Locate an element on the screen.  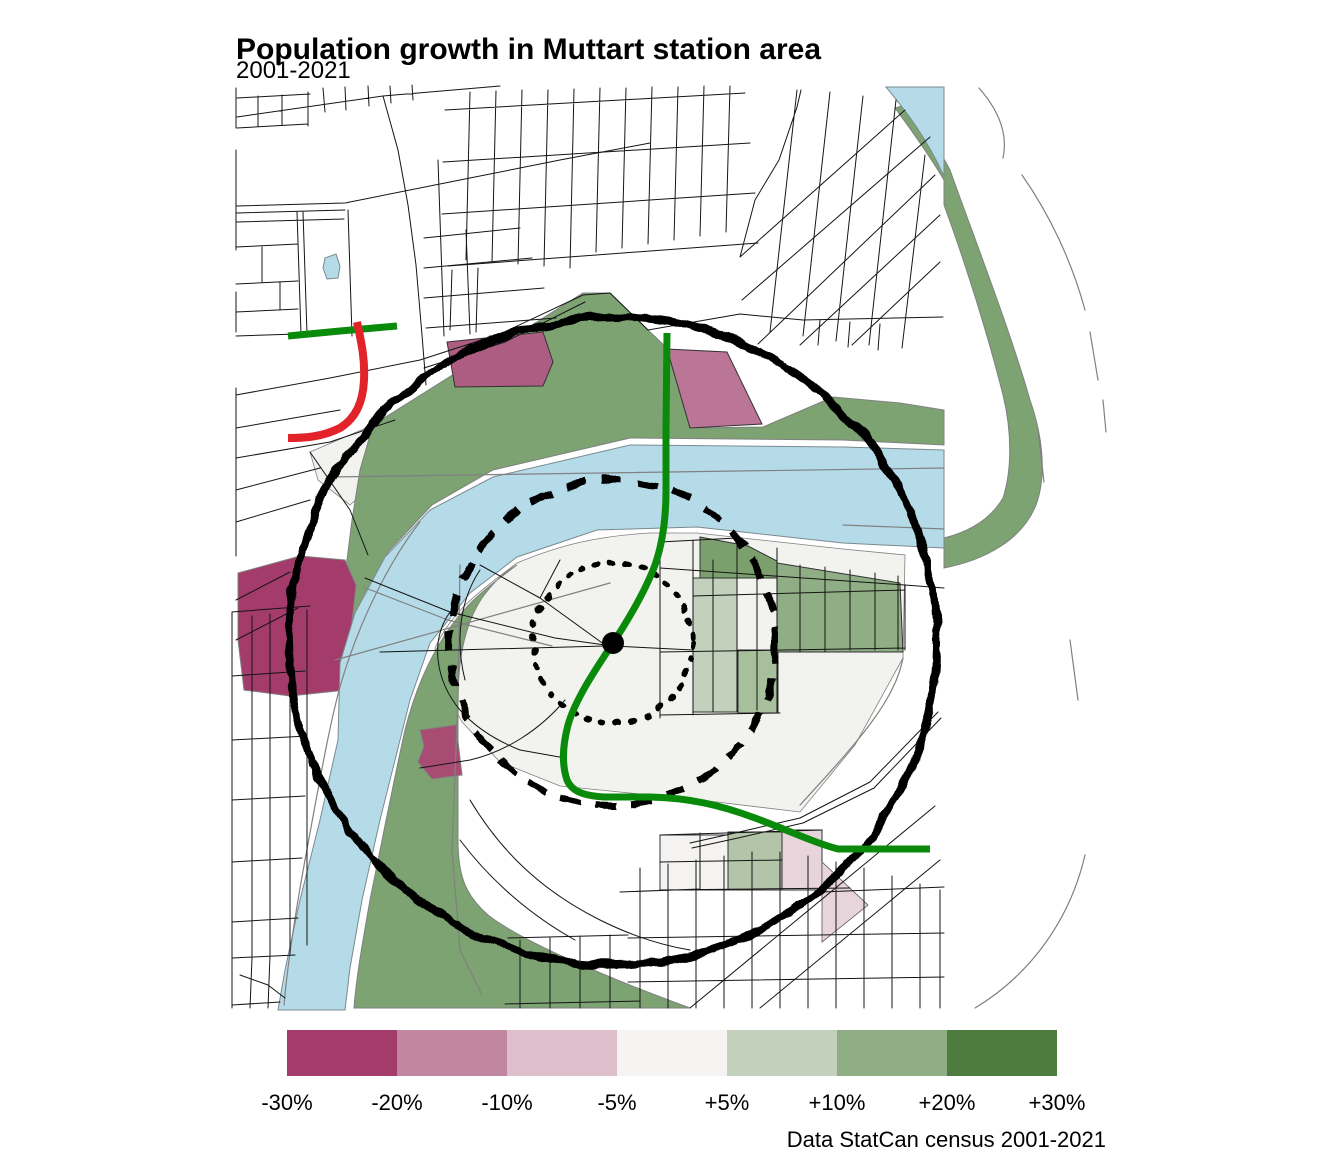
buffer-ring-middle is located at coordinates (613, 643).